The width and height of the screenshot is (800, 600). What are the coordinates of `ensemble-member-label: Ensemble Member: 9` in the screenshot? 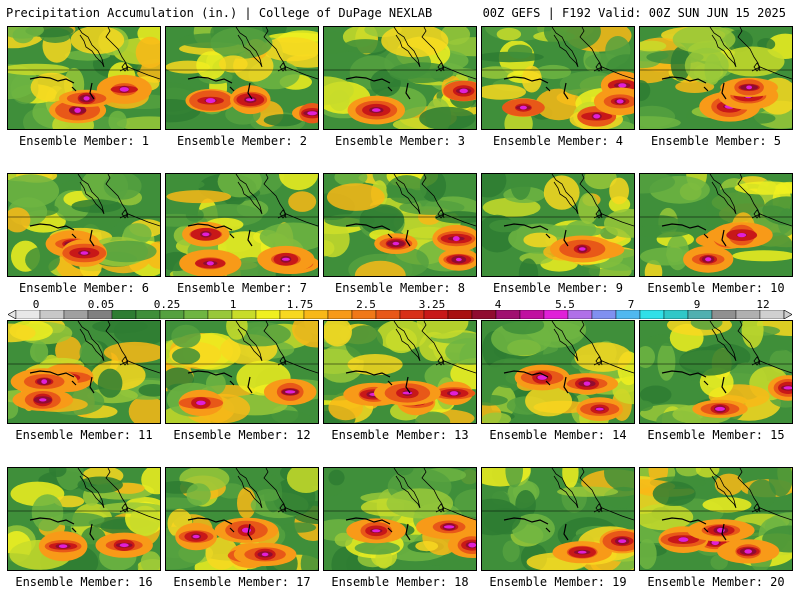 It's located at (558, 288).